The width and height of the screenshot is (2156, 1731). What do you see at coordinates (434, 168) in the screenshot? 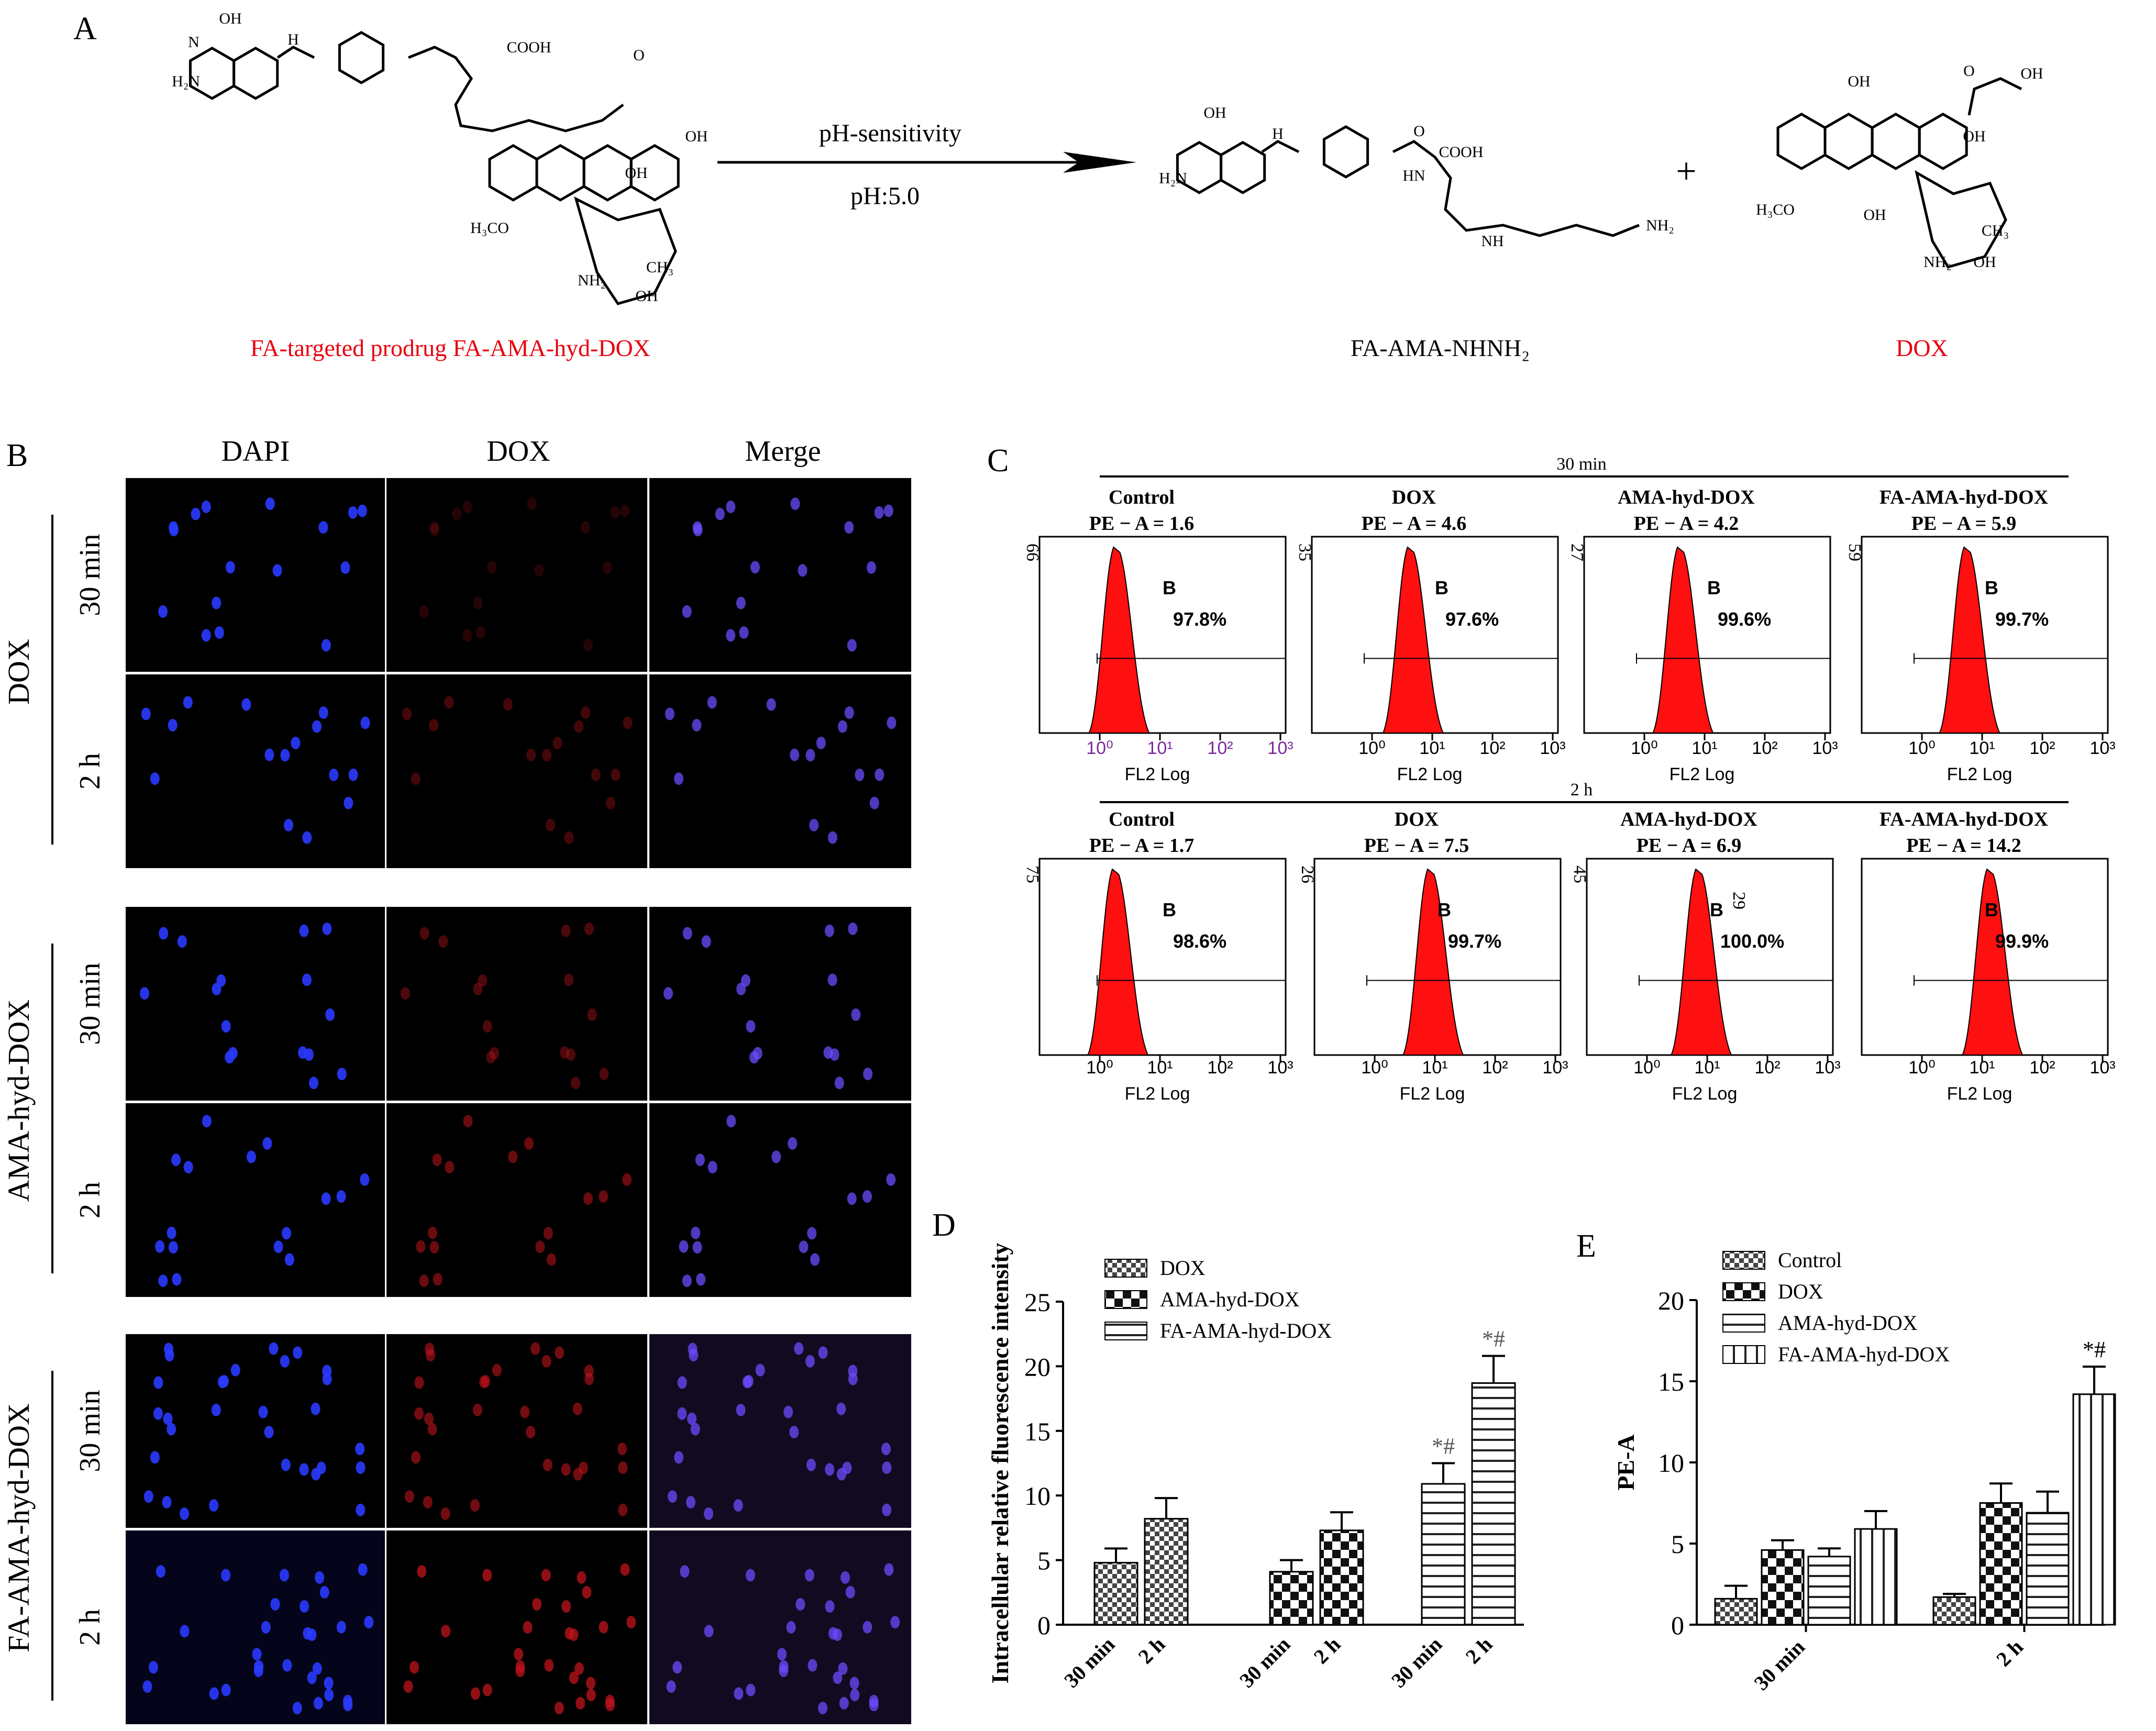
I see `prodrug-structure` at bounding box center [434, 168].